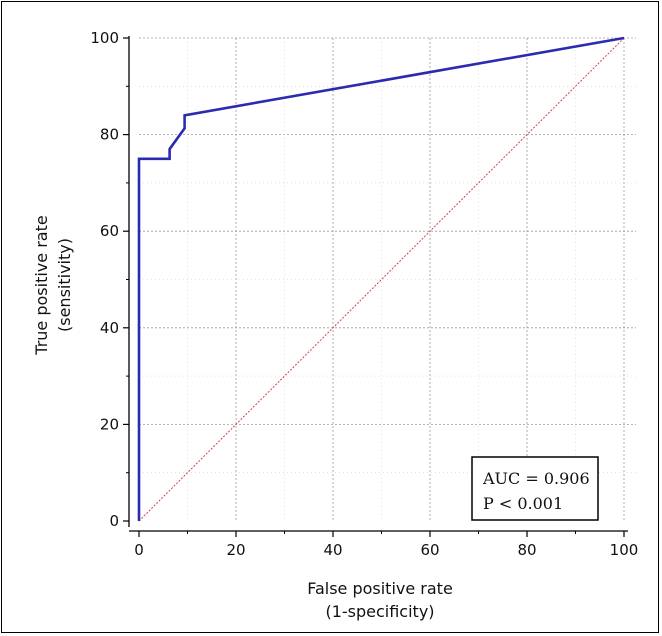 Image resolution: width=662 pixels, height=636 pixels. Describe the element at coordinates (109, 279) in the screenshot. I see `y-axis-ticks: 0 20 40 60 80 100` at that location.